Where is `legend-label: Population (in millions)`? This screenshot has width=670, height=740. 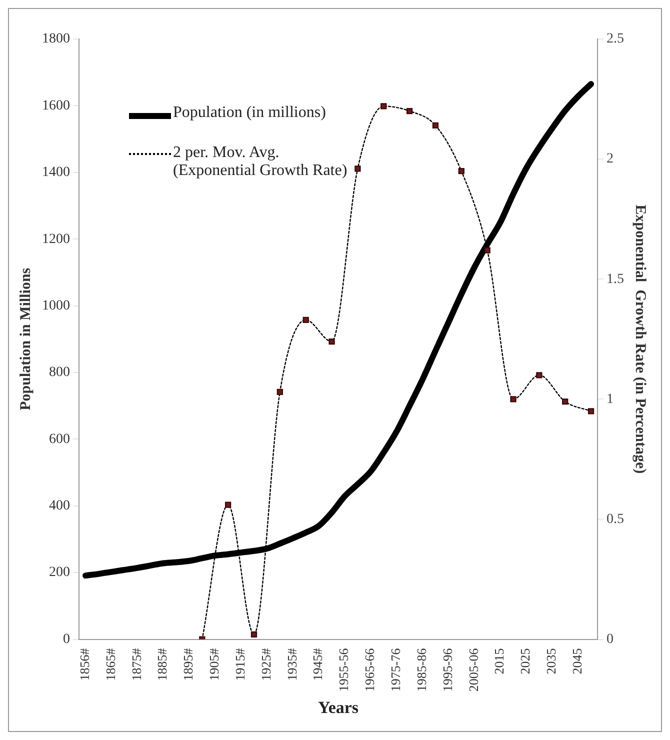
legend-label: Population (in millions) is located at coordinates (249, 113).